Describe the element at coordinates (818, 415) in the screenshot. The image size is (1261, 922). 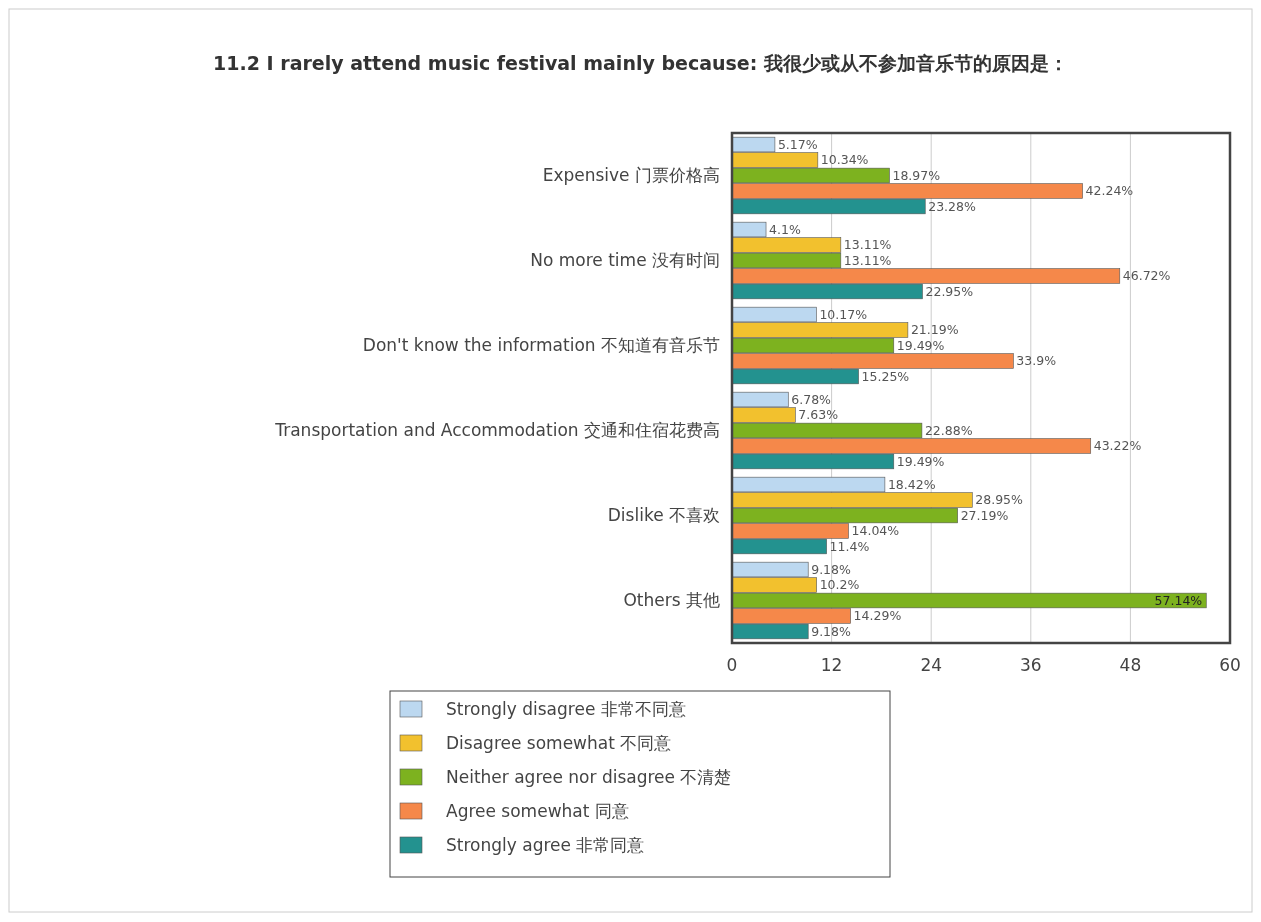
I see `data-label: 7.63%` at that location.